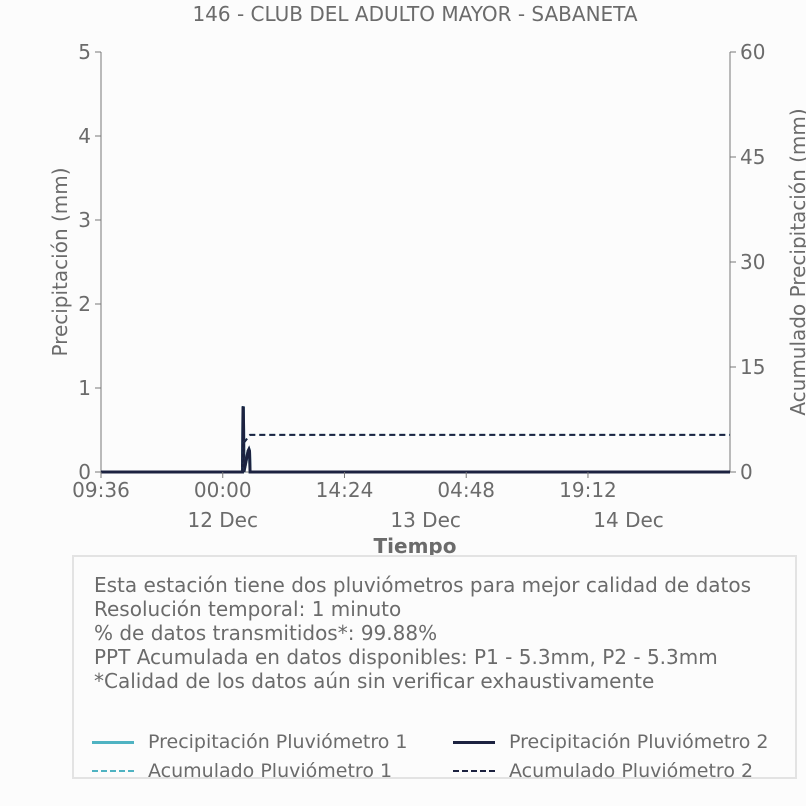 This screenshot has width=806, height=806. What do you see at coordinates (278, 742) in the screenshot?
I see `legend-label: Precipitación Pluviómetro 1` at bounding box center [278, 742].